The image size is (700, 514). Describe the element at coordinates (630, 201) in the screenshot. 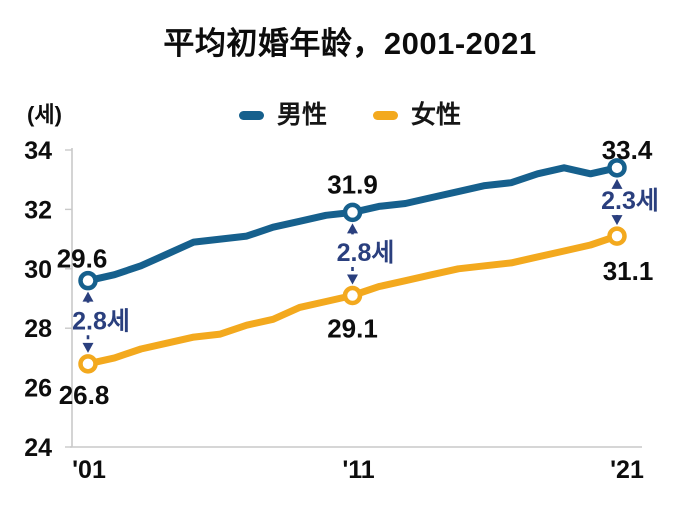

I see `gap-annotation-label: 2.3세` at that location.